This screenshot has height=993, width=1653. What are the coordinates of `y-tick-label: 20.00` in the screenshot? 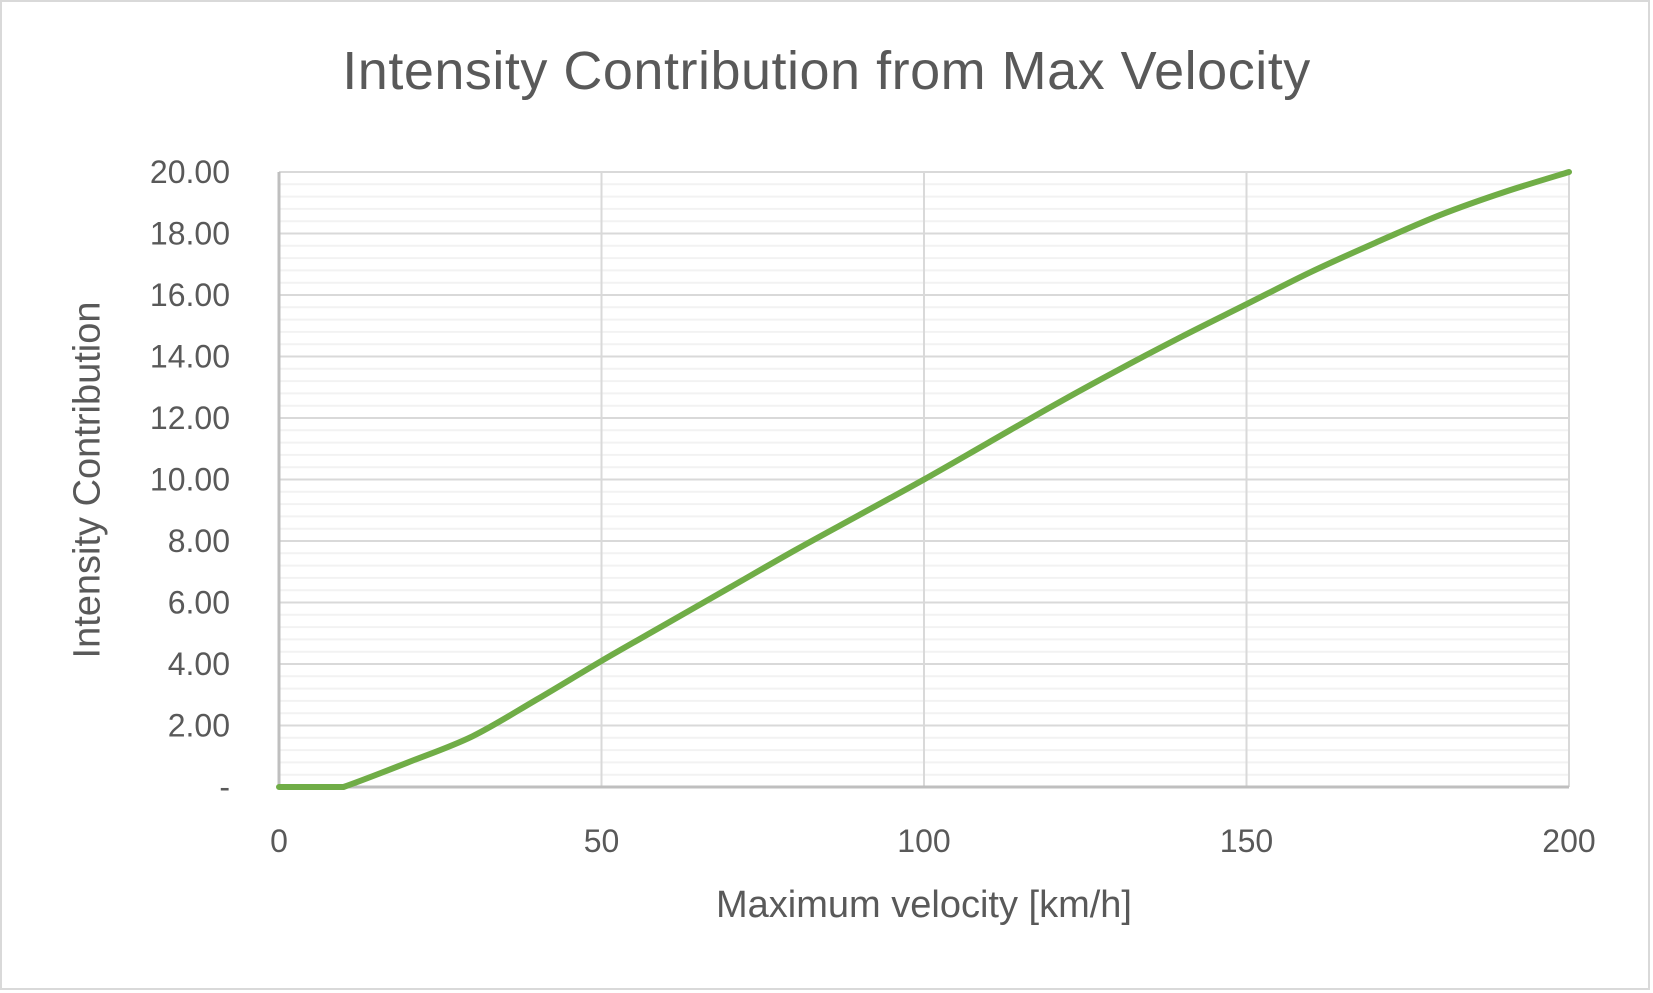 It's located at (190, 172).